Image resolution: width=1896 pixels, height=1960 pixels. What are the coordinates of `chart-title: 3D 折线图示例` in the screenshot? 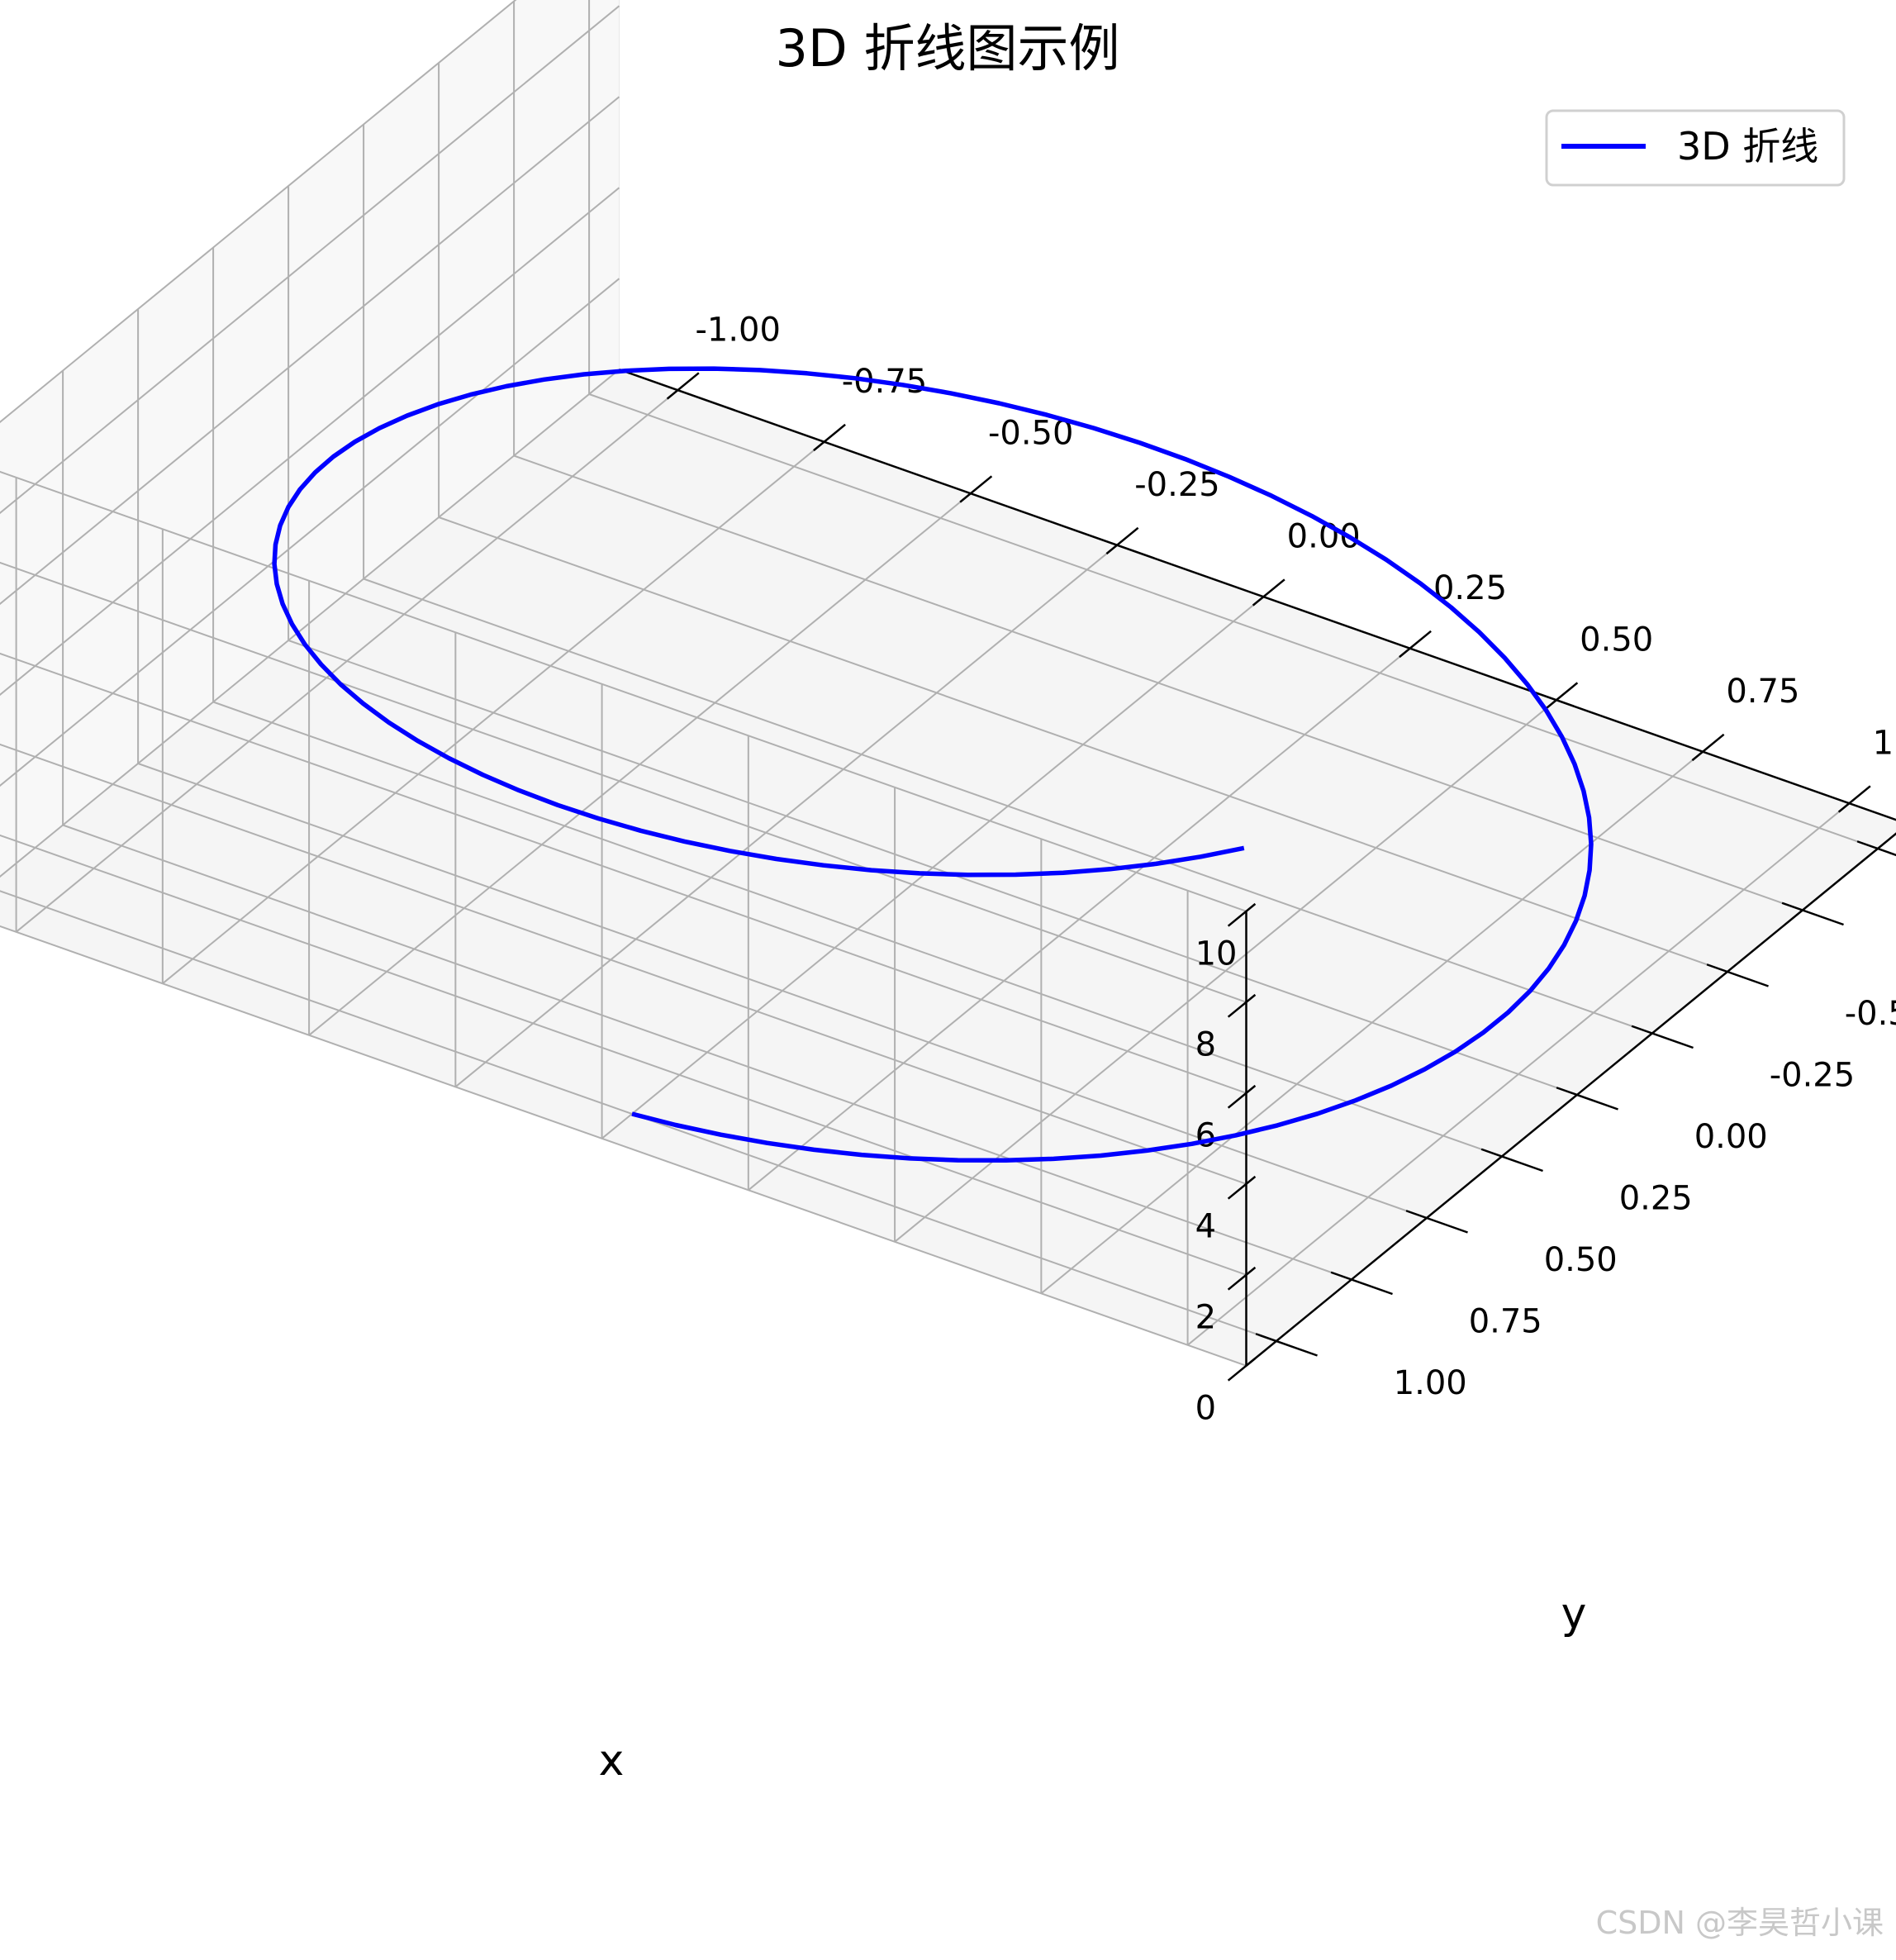 It's located at (948, 48).